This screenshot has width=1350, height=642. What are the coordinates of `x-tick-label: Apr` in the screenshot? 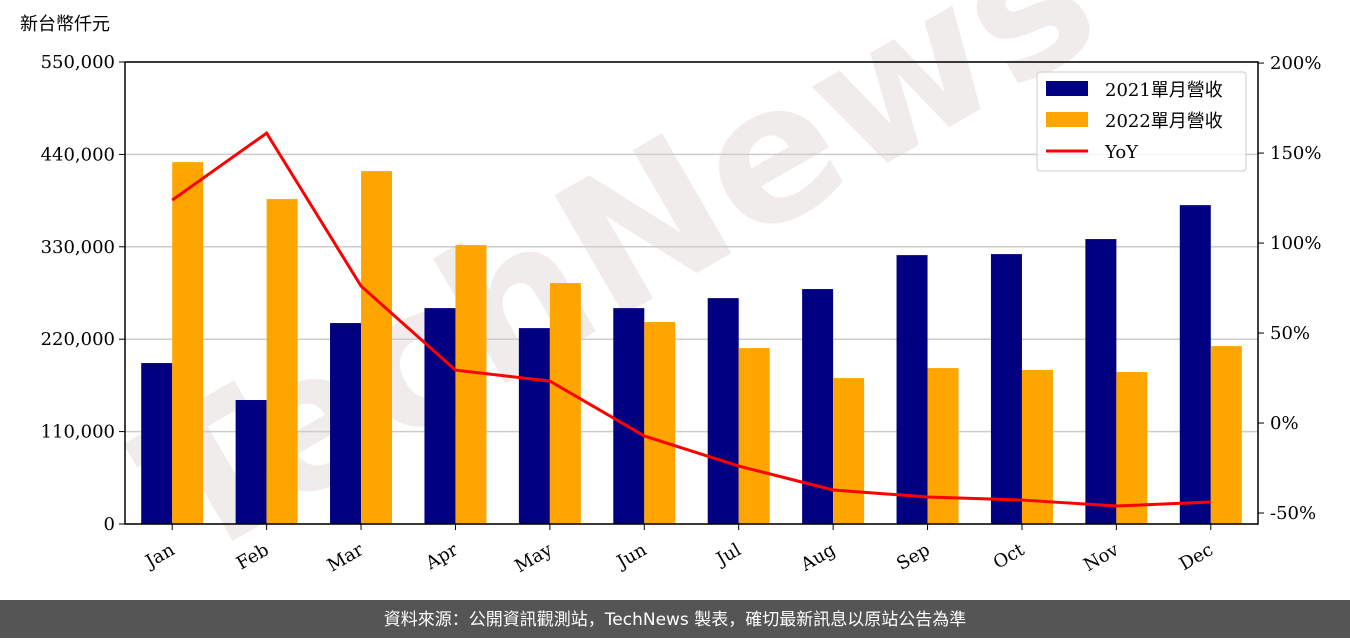 It's located at (441, 556).